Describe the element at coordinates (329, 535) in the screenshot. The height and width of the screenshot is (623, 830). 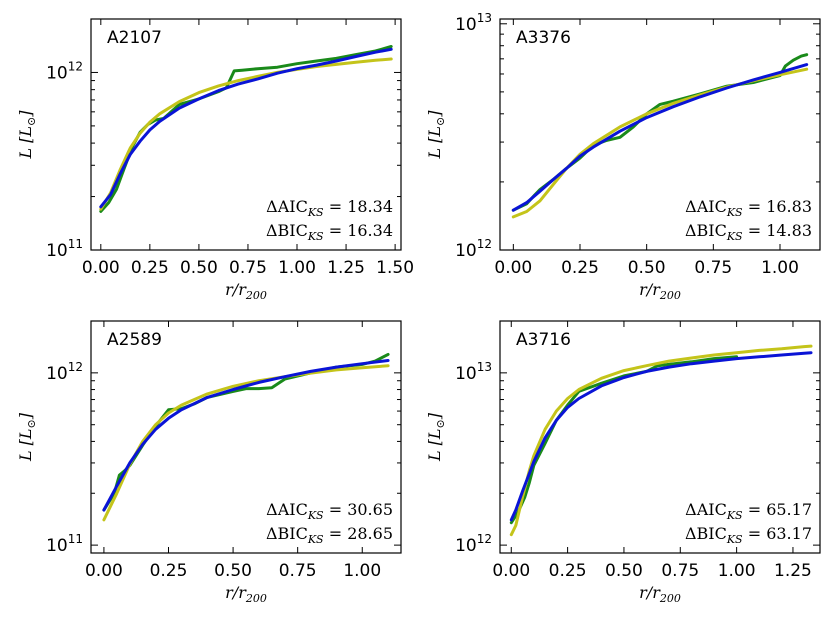
I see `stat-annotation: ΔBICKS = 28.65` at that location.